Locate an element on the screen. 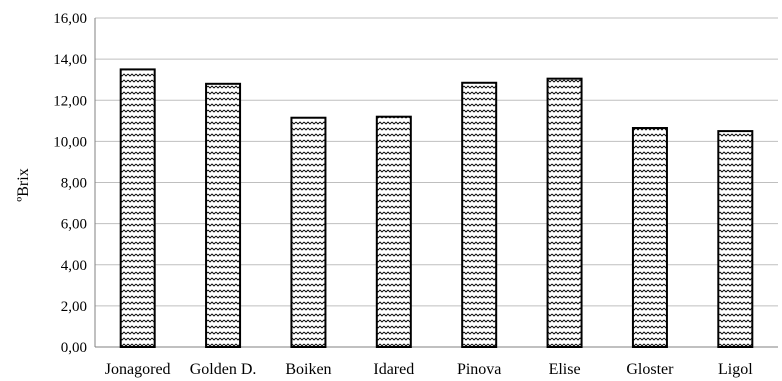 Image resolution: width=782 pixels, height=381 pixels. y-tick-label: 12,00 is located at coordinates (70, 101).